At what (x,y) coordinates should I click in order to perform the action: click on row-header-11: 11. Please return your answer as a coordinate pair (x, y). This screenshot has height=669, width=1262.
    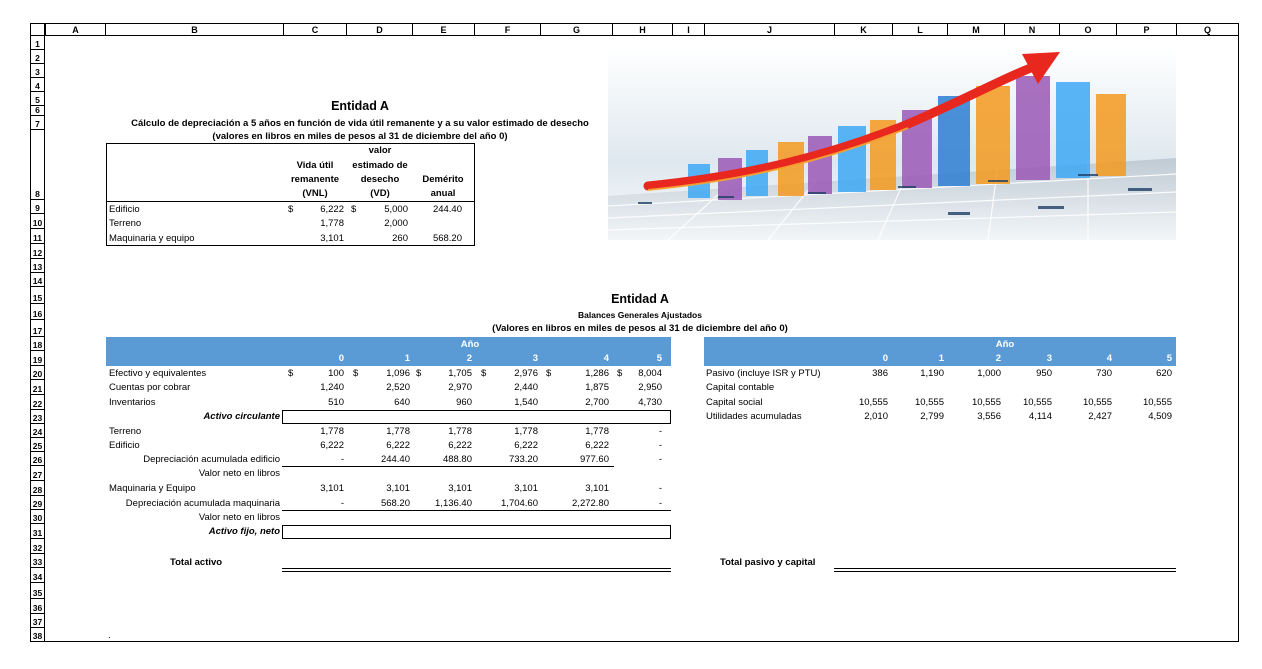
    Looking at the image, I should click on (37, 236).